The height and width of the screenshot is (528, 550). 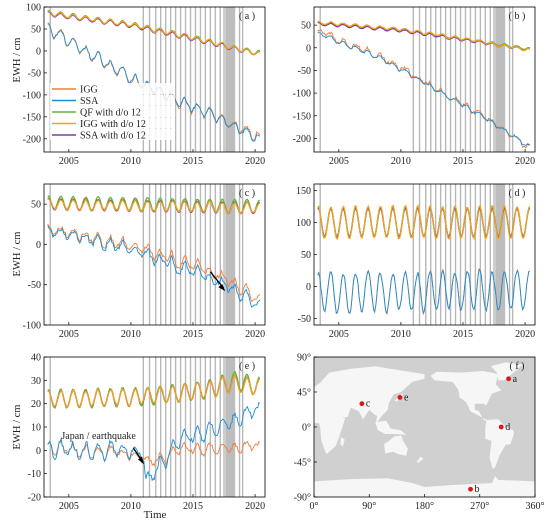 What do you see at coordinates (517, 366) in the screenshot?
I see `panel-label: ( f )` at bounding box center [517, 366].